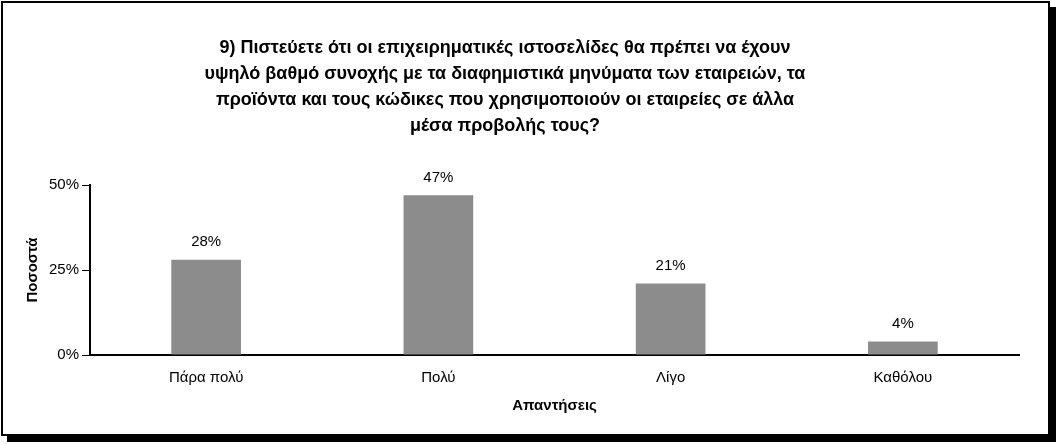 The height and width of the screenshot is (444, 1059). I want to click on data-label: 4%, so click(903, 323).